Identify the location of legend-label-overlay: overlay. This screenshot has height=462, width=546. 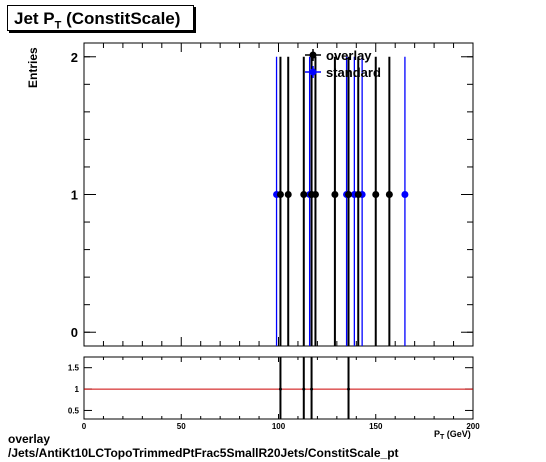
(349, 55).